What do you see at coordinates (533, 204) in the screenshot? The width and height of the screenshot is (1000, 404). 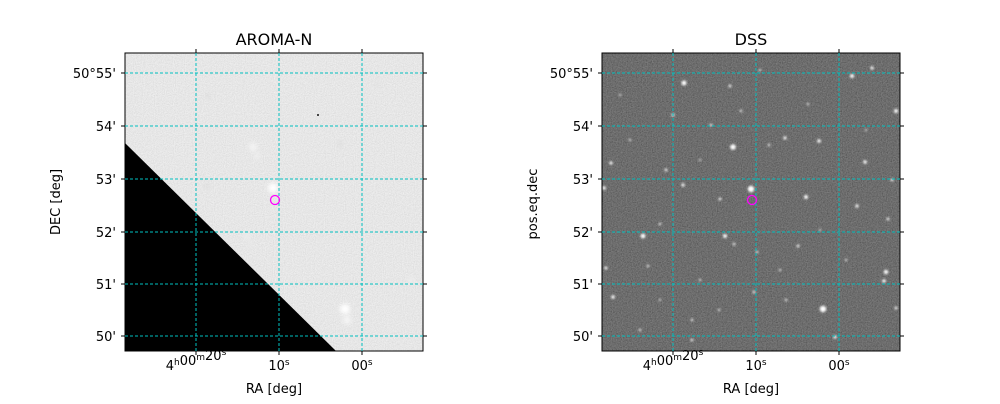 I see `dss-ylabel: pos.eq.dec` at bounding box center [533, 204].